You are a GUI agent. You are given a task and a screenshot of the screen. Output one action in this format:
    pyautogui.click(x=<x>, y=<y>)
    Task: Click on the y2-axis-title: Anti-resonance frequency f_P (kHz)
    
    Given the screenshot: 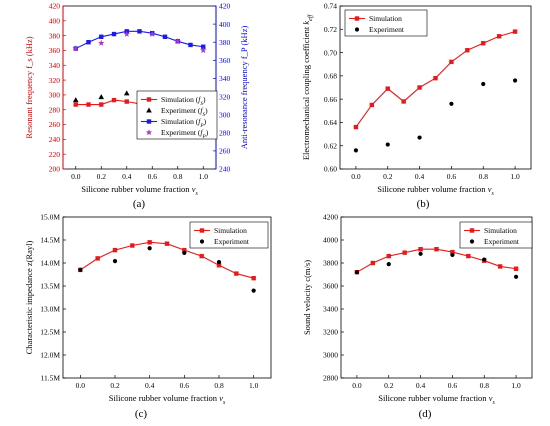 What is the action you would take?
    pyautogui.click(x=244, y=88)
    